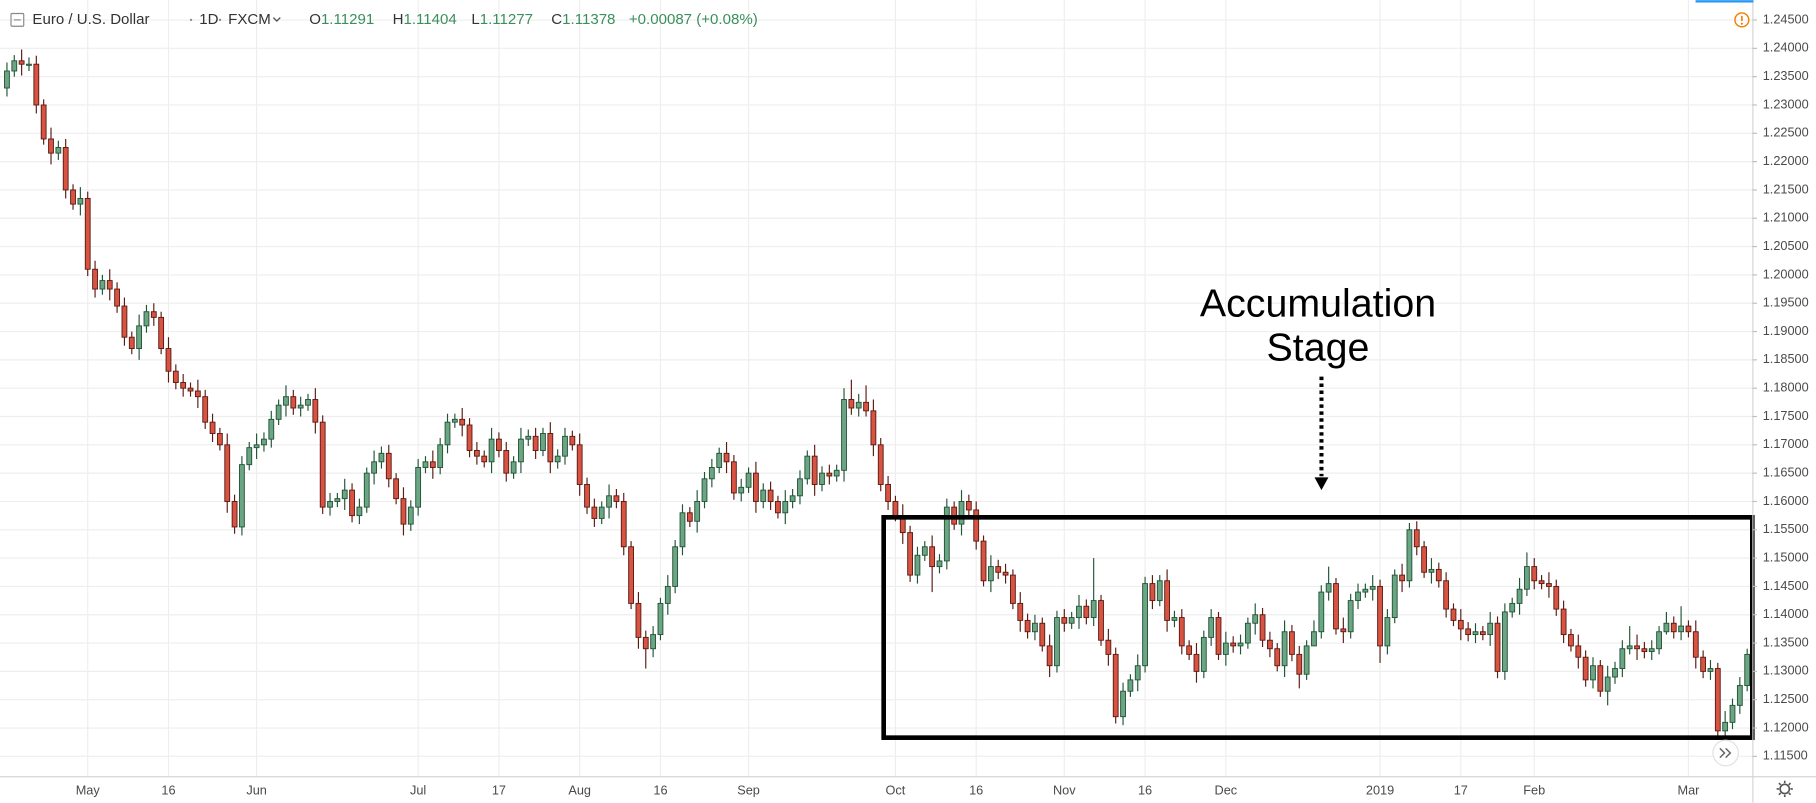  Describe the element at coordinates (90, 19) in the screenshot. I see `symbol-title: Euro / U.S. Dollar` at that location.